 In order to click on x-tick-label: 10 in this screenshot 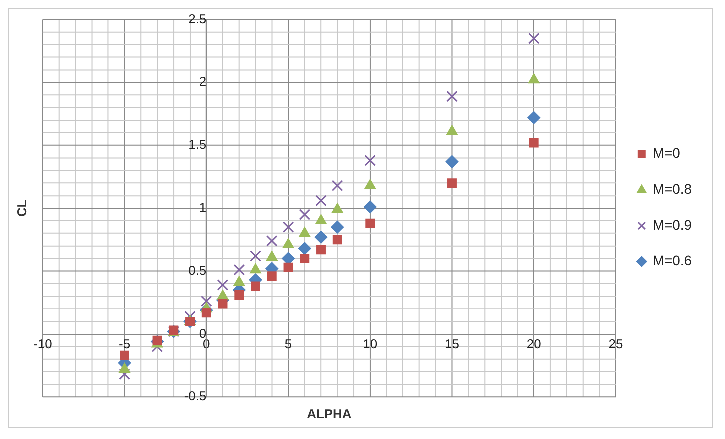, I will do `click(370, 344)`.